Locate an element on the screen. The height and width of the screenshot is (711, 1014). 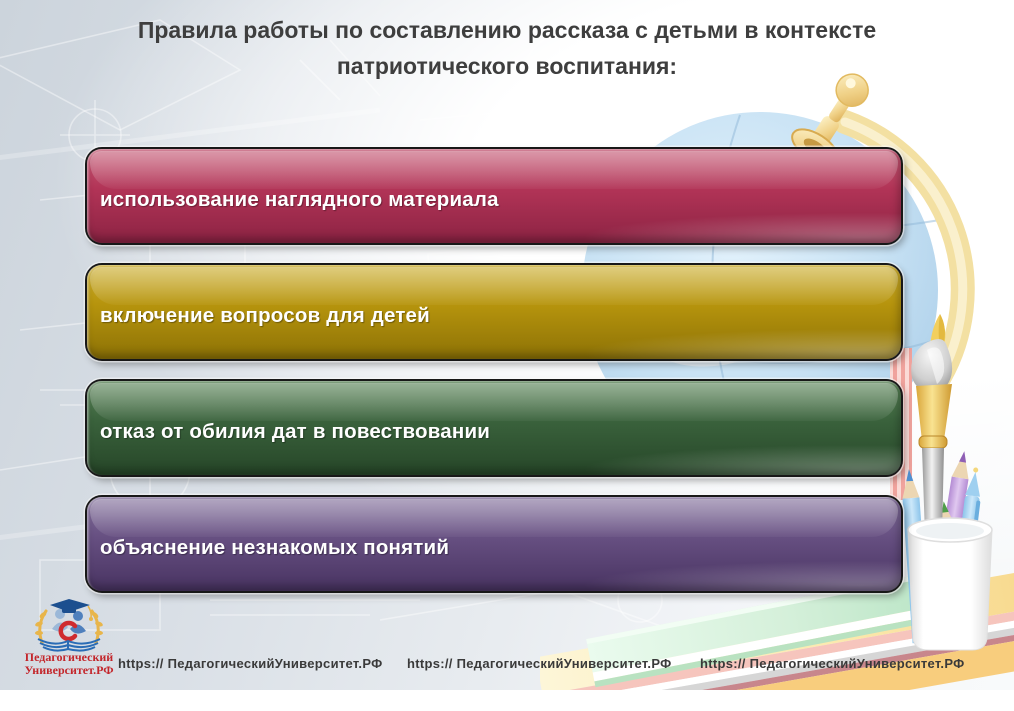
university-logo-icon is located at coordinates (69, 625).